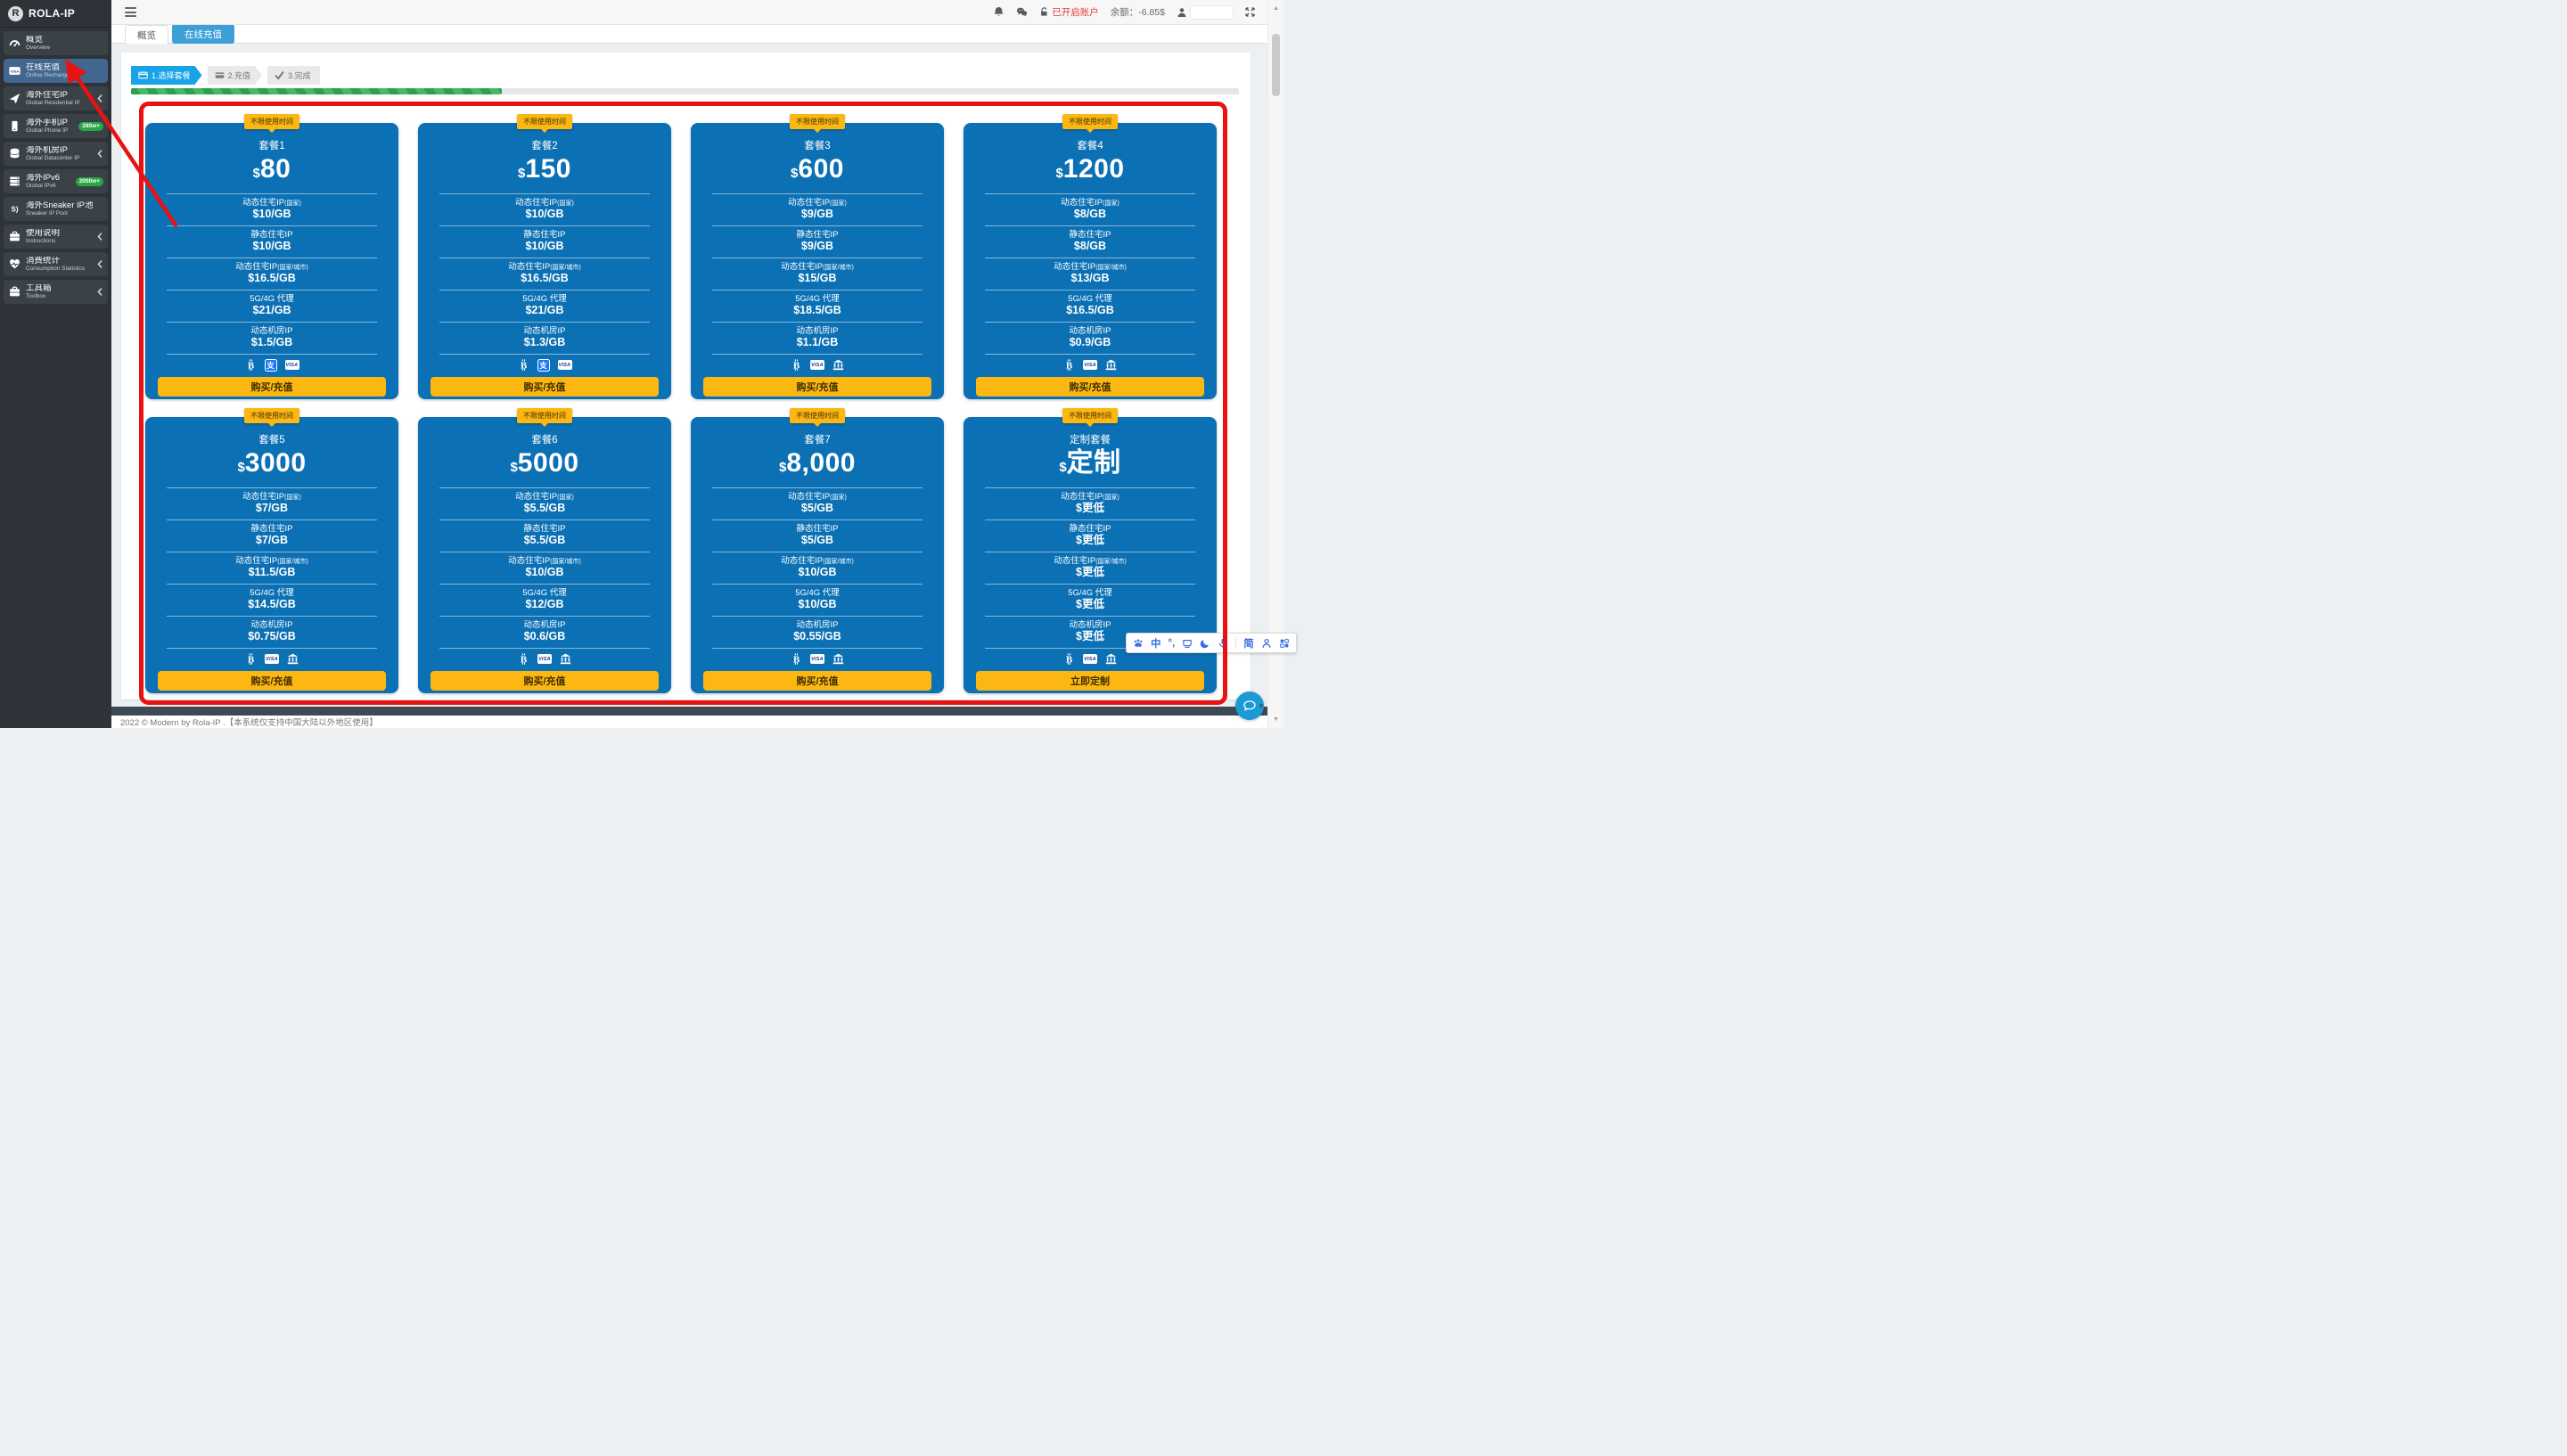  What do you see at coordinates (100, 264) in the screenshot?
I see `chevron-left-icon` at bounding box center [100, 264].